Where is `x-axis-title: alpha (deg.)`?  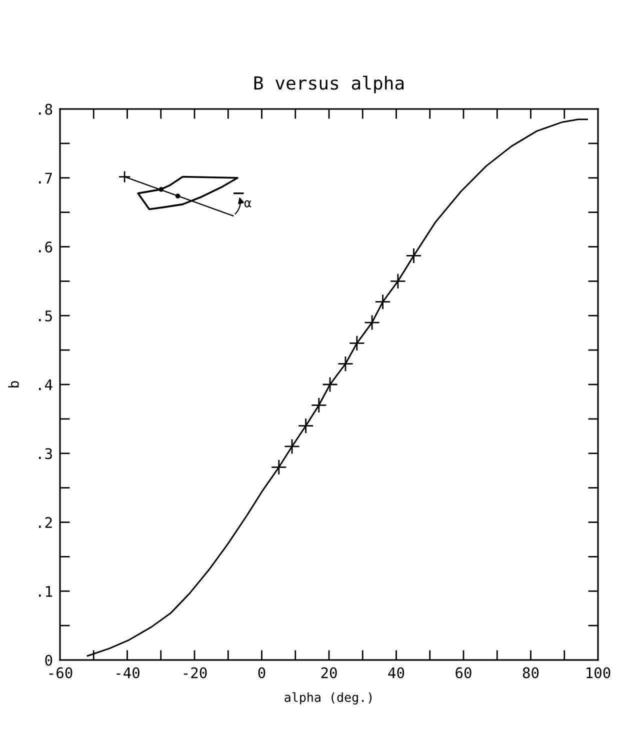
x-axis-title: alpha (deg.) is located at coordinates (328, 698).